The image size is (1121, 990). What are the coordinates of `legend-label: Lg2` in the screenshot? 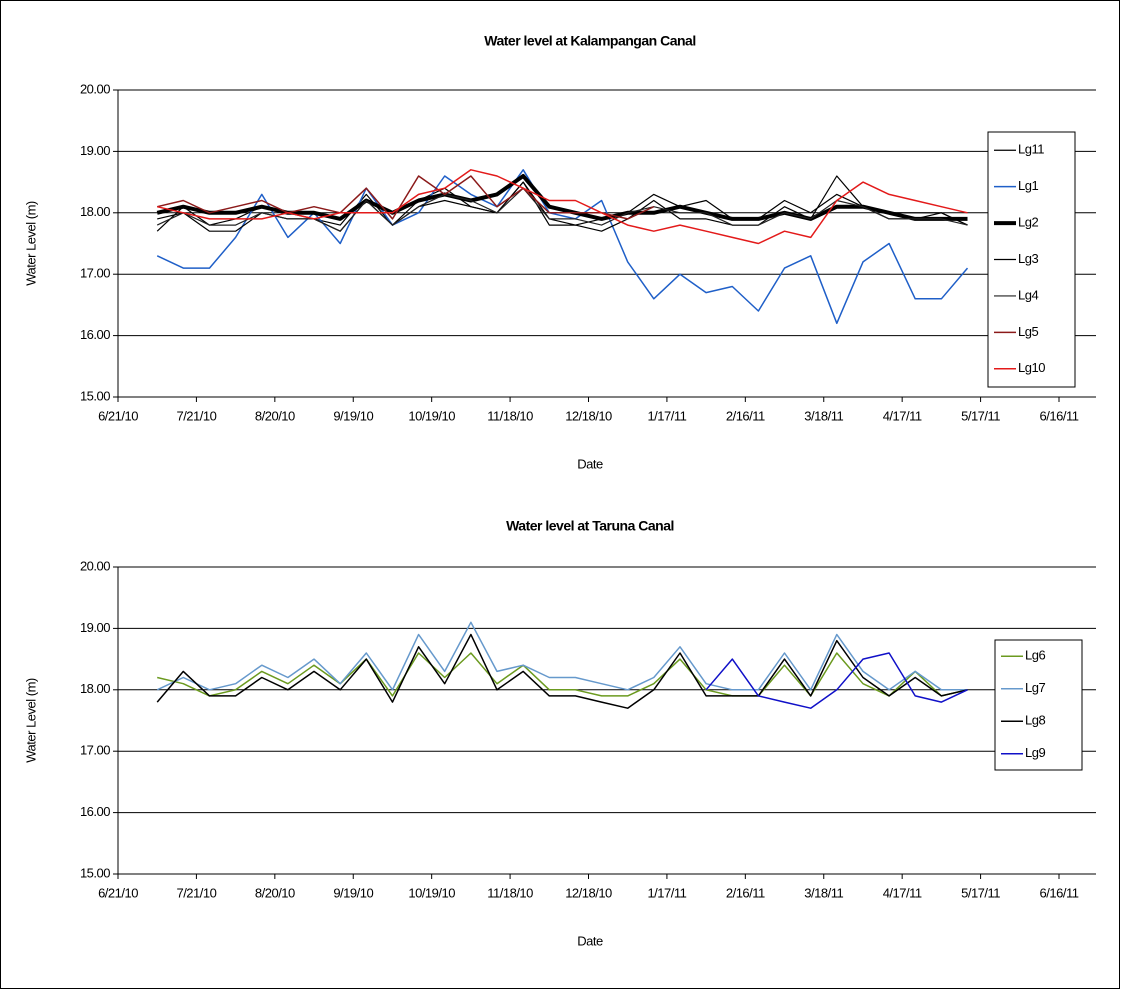 It's located at (1028, 222).